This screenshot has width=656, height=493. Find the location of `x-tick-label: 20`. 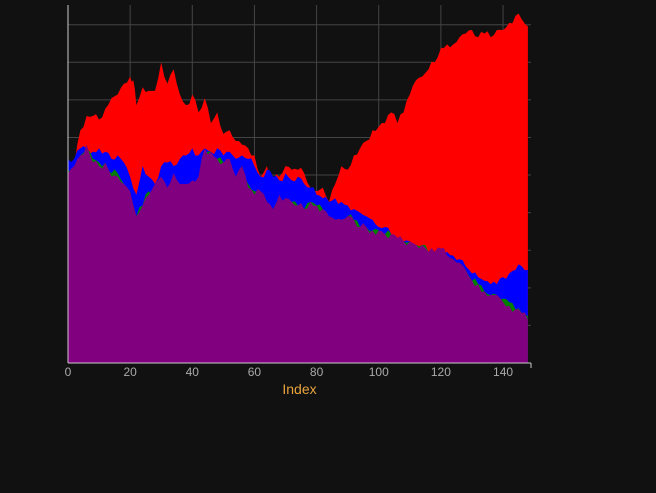

x-tick-label: 20 is located at coordinates (130, 372).